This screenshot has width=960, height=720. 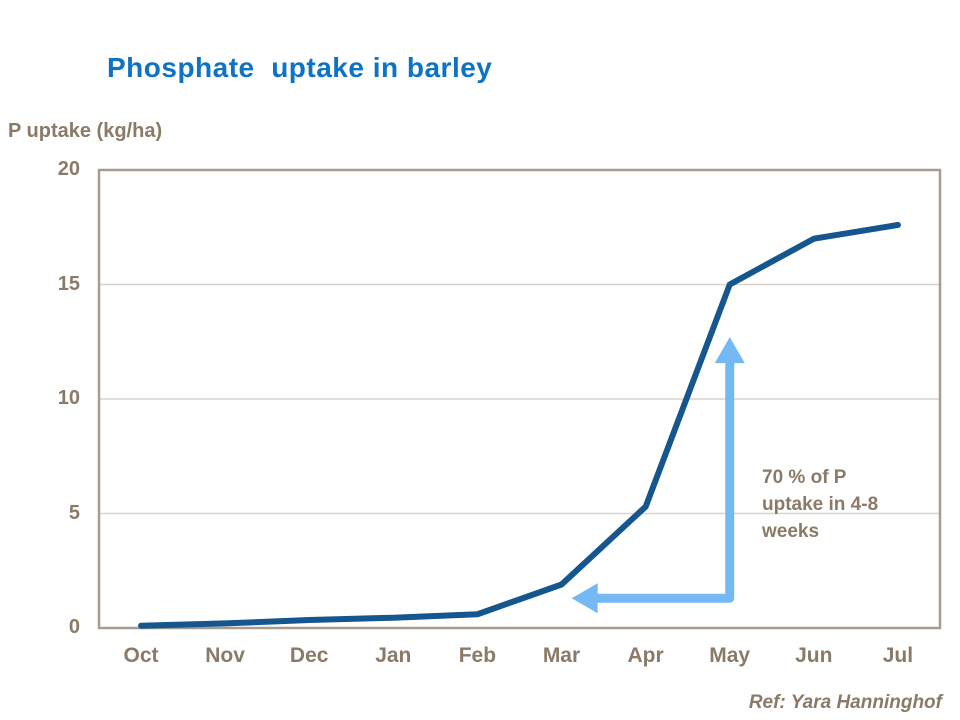 What do you see at coordinates (561, 655) in the screenshot?
I see `x-tick-label-mar: Mar` at bounding box center [561, 655].